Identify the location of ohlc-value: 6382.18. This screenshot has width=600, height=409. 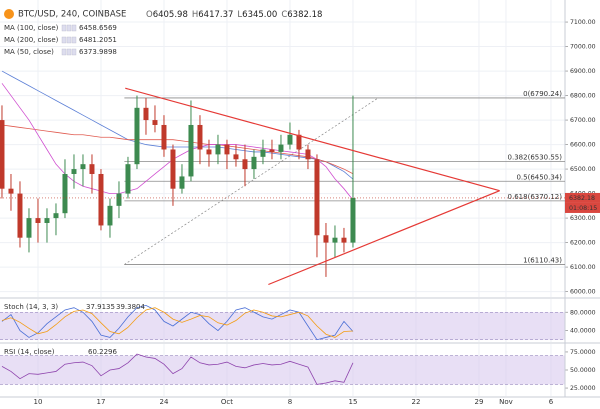
(304, 15).